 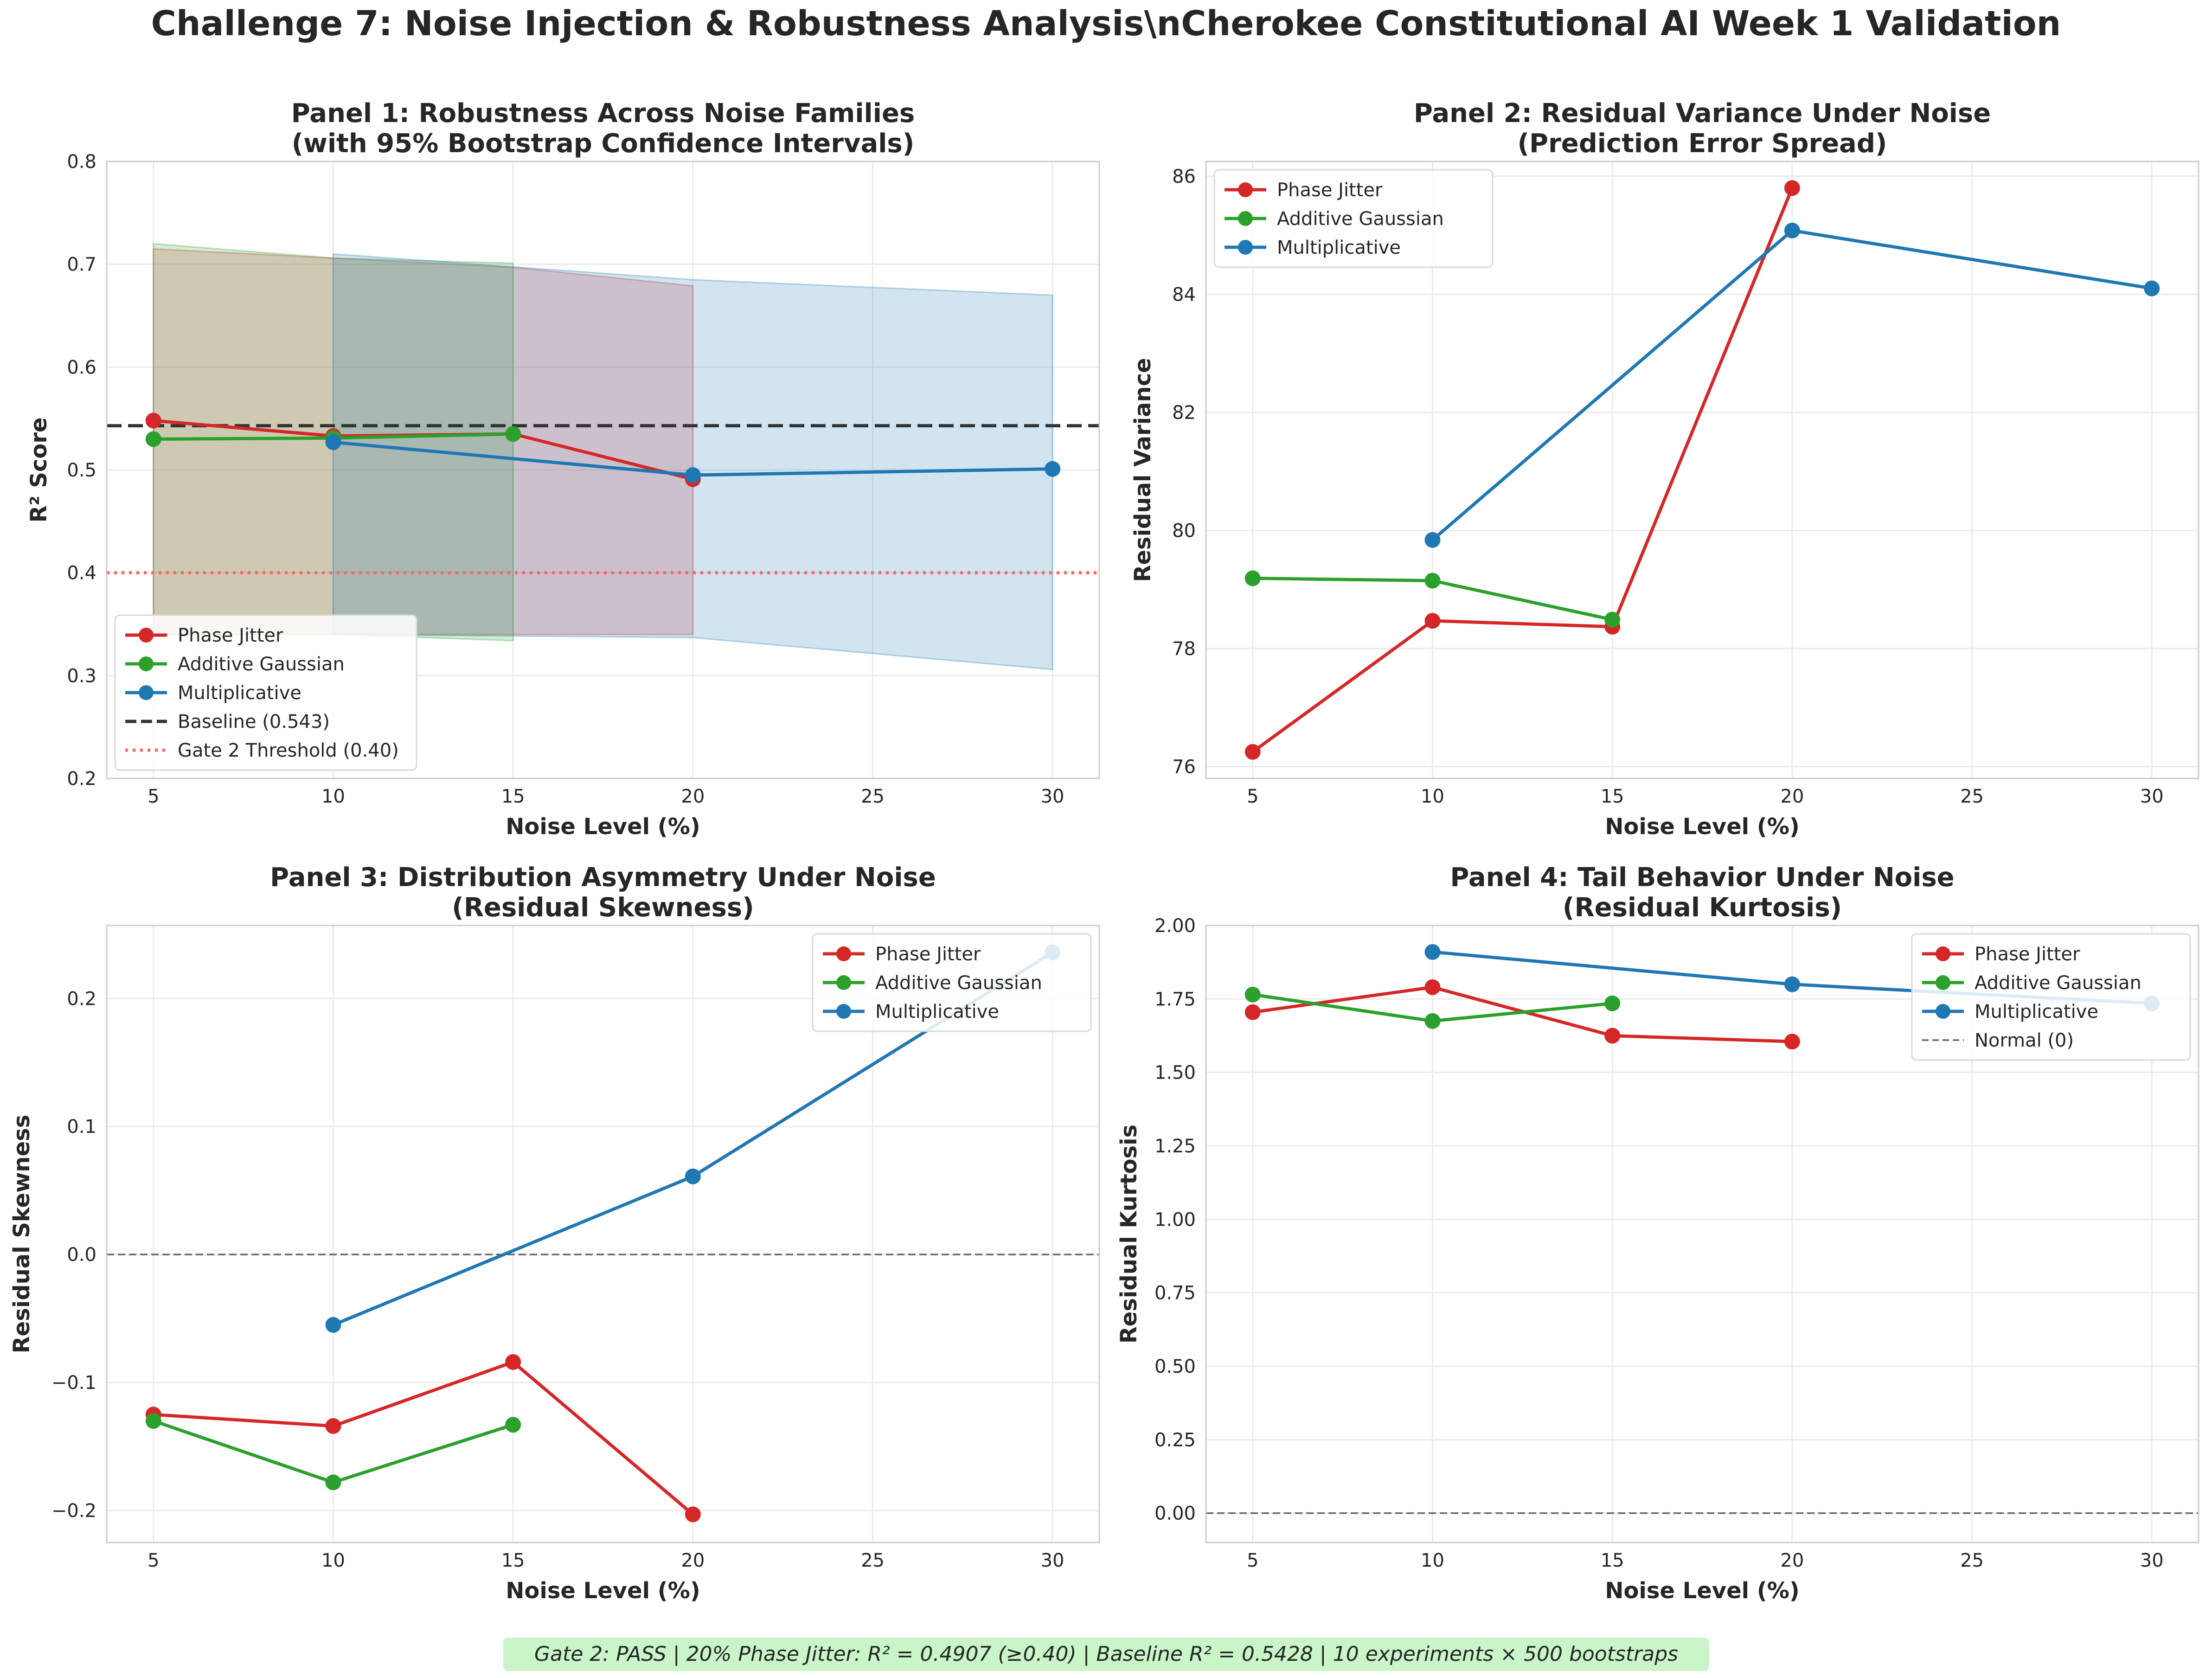 I want to click on confidence-band, so click(x=692, y=462).